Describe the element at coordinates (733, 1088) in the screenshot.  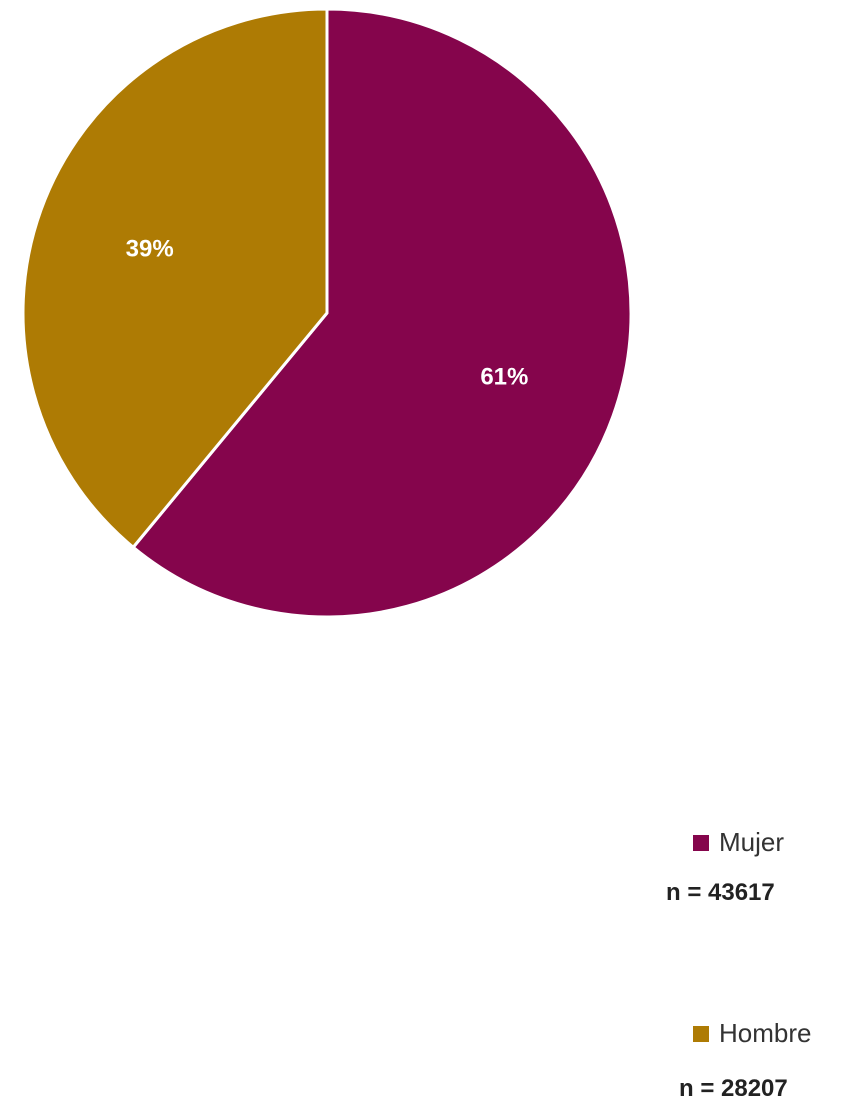
I see `legend-count-hombre: n = 28207` at that location.